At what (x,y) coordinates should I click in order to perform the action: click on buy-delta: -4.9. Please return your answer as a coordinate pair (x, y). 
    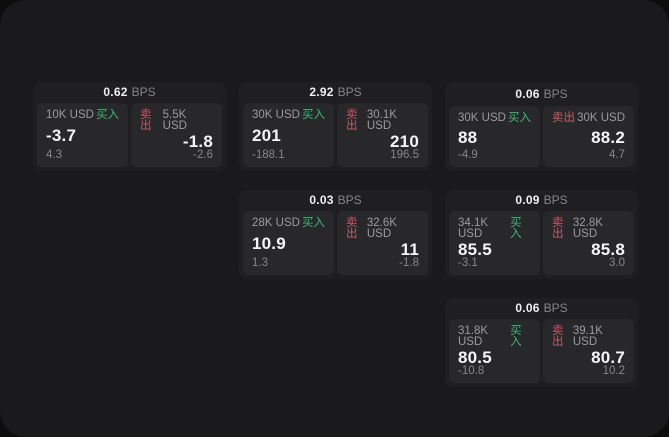
    Looking at the image, I should click on (468, 154).